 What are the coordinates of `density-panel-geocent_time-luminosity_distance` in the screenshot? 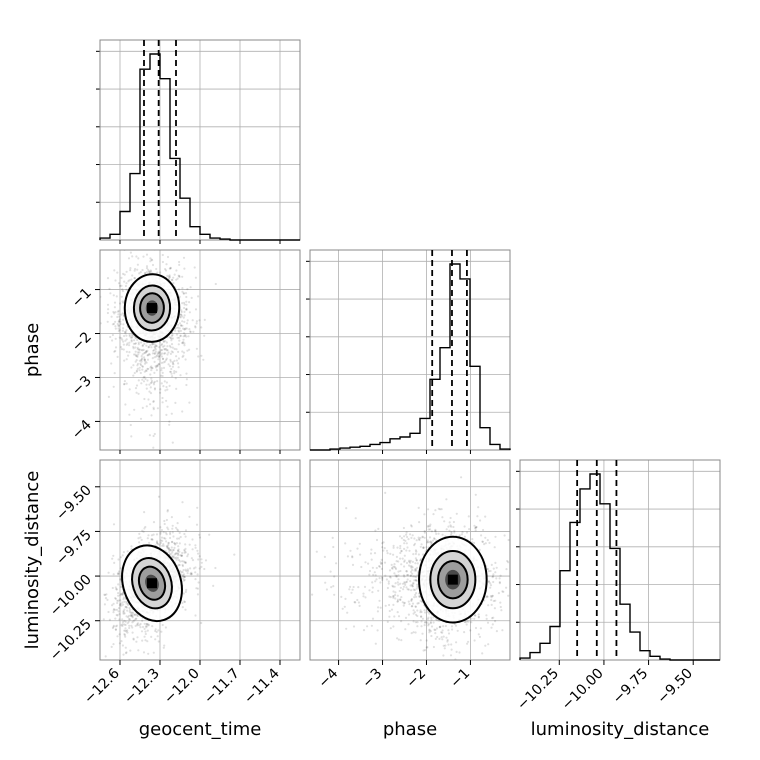 It's located at (198, 560).